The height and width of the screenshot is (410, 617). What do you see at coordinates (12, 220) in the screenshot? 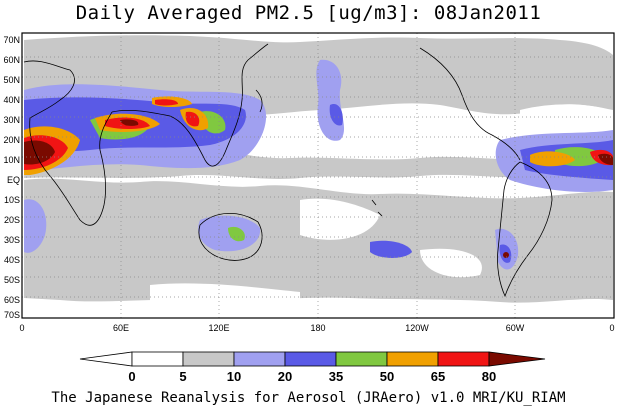
I see `lat-label: 20S` at bounding box center [12, 220].